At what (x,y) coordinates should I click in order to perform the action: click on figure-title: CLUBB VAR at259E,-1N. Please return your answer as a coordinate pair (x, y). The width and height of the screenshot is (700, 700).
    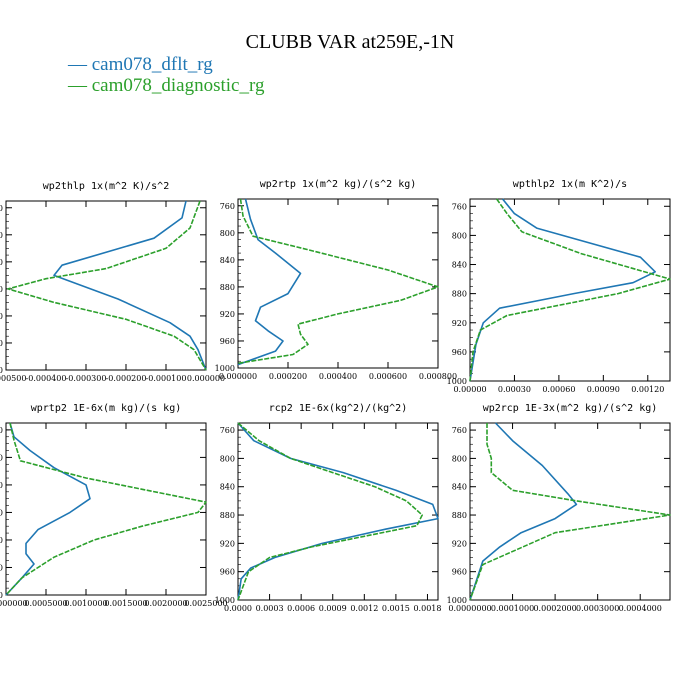
    Looking at the image, I should click on (350, 42).